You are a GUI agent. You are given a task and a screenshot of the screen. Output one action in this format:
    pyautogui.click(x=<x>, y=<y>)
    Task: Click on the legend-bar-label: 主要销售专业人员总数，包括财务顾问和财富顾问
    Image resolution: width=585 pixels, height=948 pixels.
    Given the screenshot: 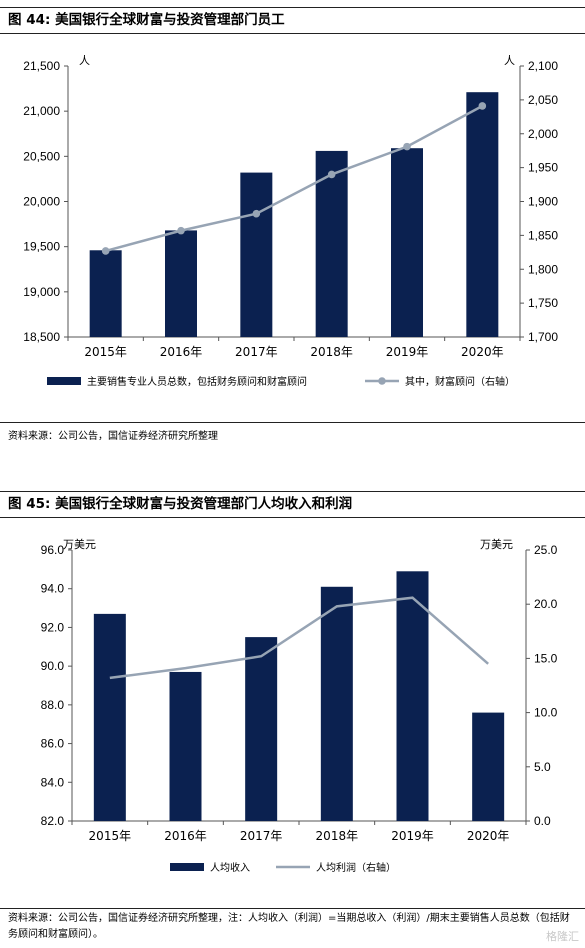 What is the action you would take?
    pyautogui.click(x=197, y=381)
    